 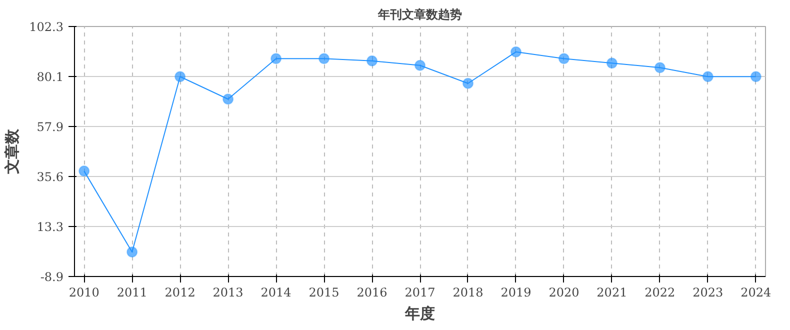 I want to click on x-tick-label: 2015, so click(x=324, y=293).